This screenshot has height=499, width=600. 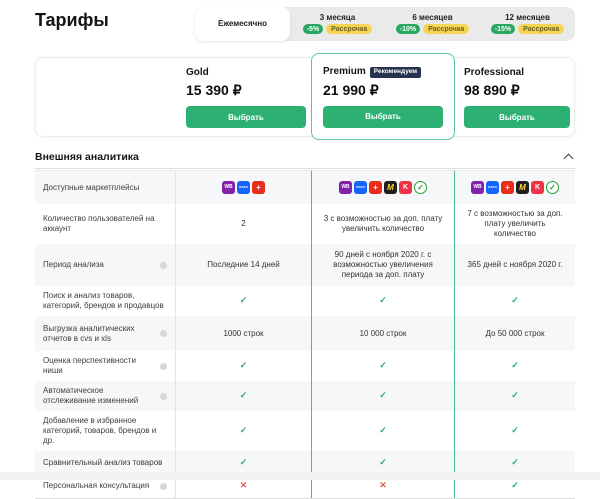 I want to click on tab-label: 6 месяцев, so click(x=432, y=17).